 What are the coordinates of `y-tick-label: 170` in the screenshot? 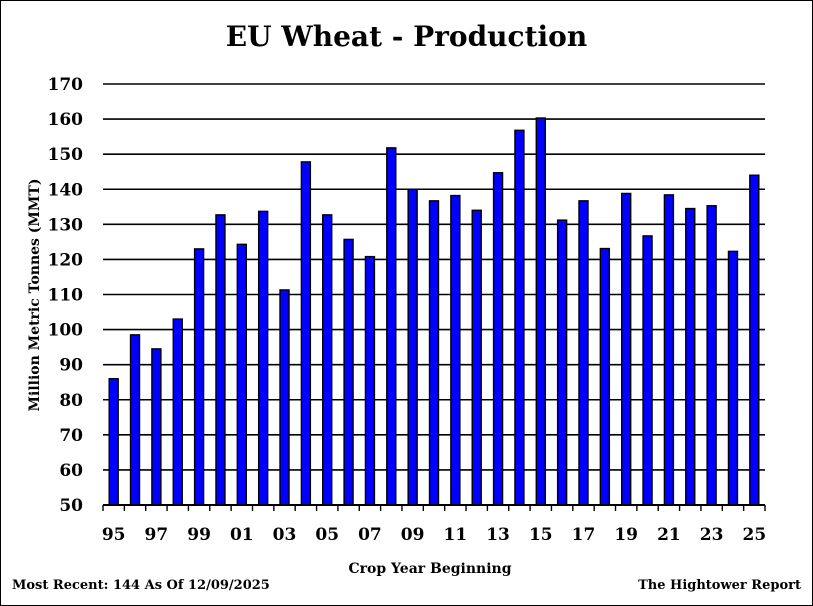 It's located at (66, 85).